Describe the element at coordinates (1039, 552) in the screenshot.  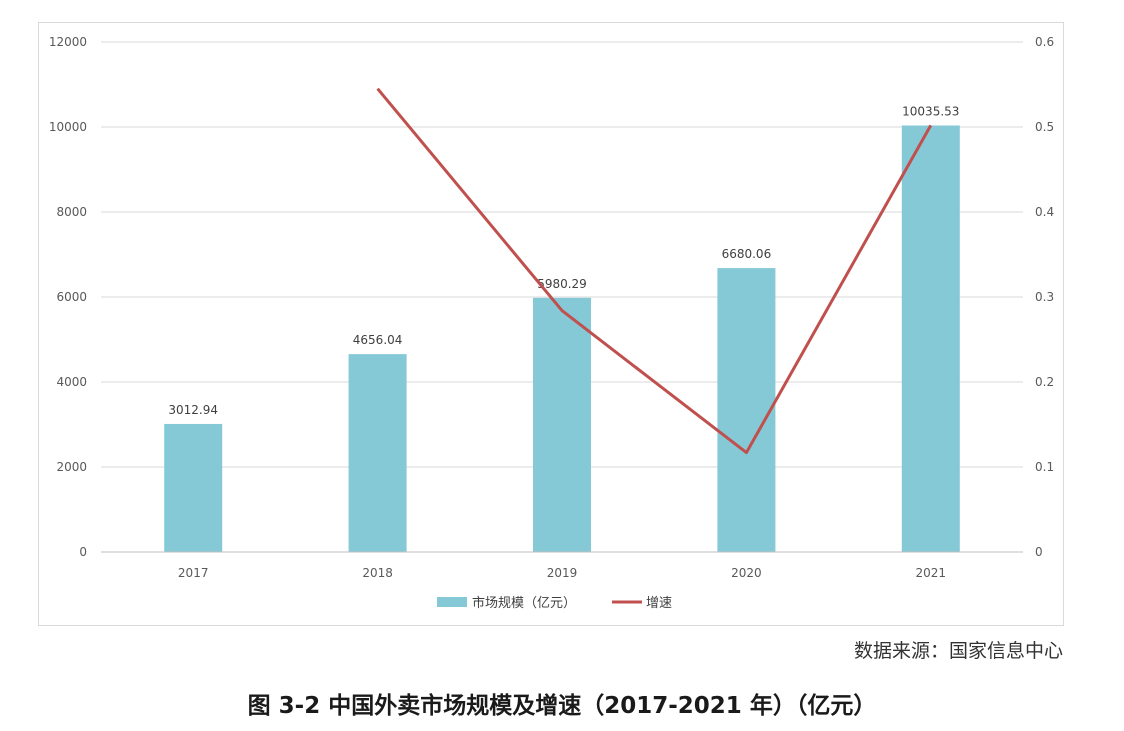
I see `y-right-tick-label: 0` at that location.